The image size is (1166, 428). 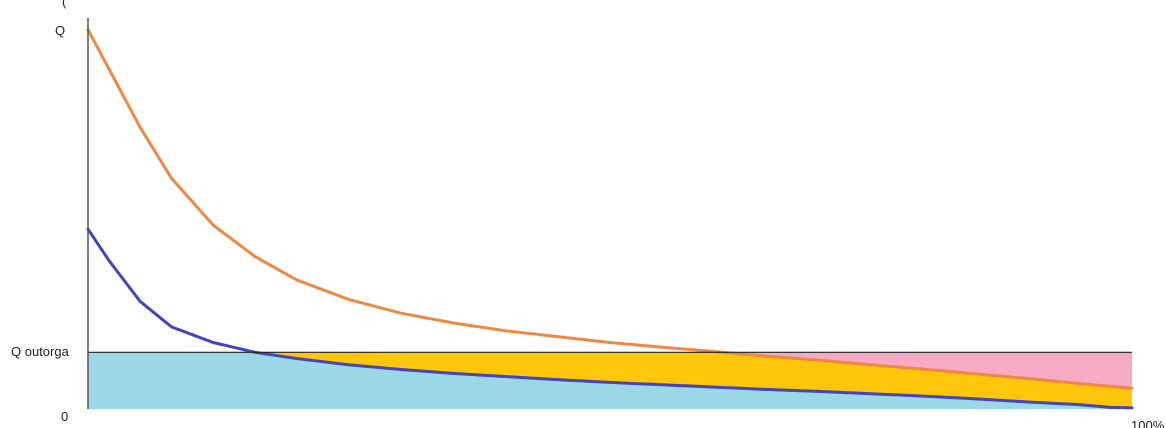 What do you see at coordinates (1148, 423) in the screenshot?
I see `x-end-label: 100%` at bounding box center [1148, 423].